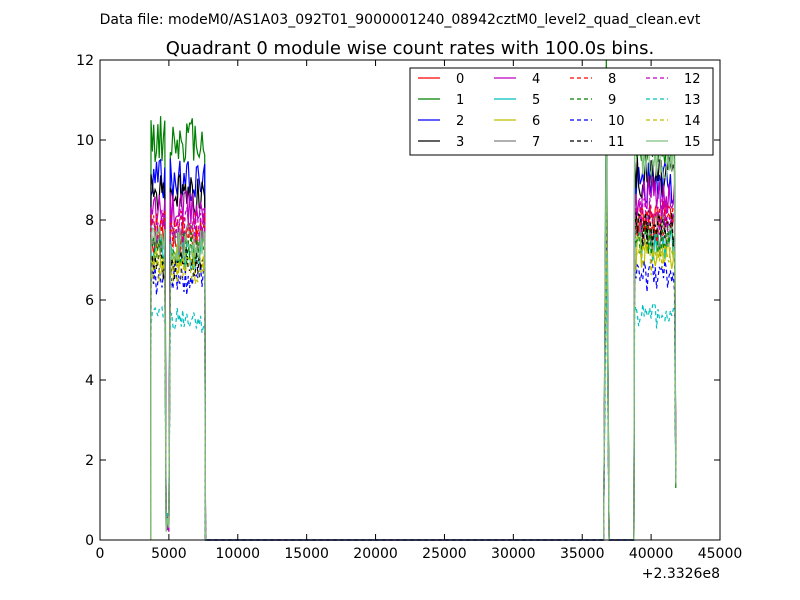 The width and height of the screenshot is (800, 600). What do you see at coordinates (460, 142) in the screenshot?
I see `legend-label-3: 3` at bounding box center [460, 142].